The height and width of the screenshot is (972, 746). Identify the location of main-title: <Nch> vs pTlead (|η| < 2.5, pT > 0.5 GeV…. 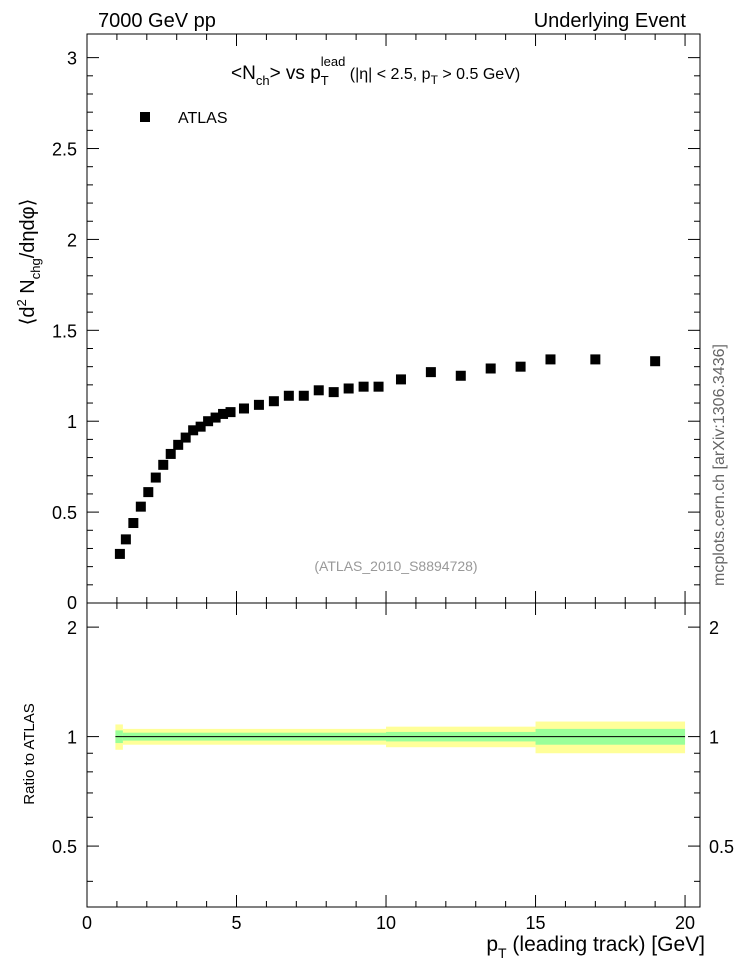
(375, 71).